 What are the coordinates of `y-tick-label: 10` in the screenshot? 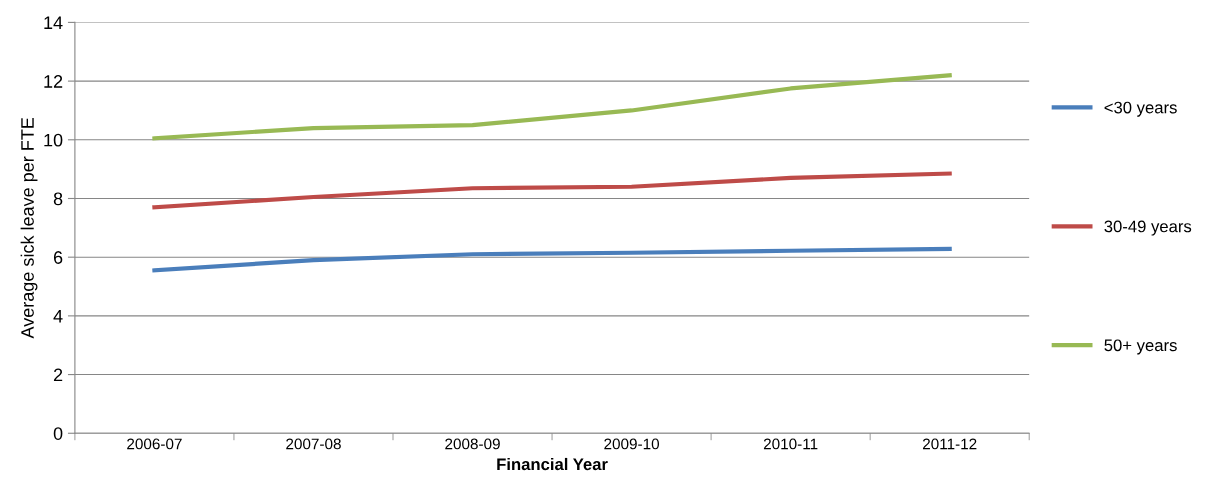 It's located at (53, 140).